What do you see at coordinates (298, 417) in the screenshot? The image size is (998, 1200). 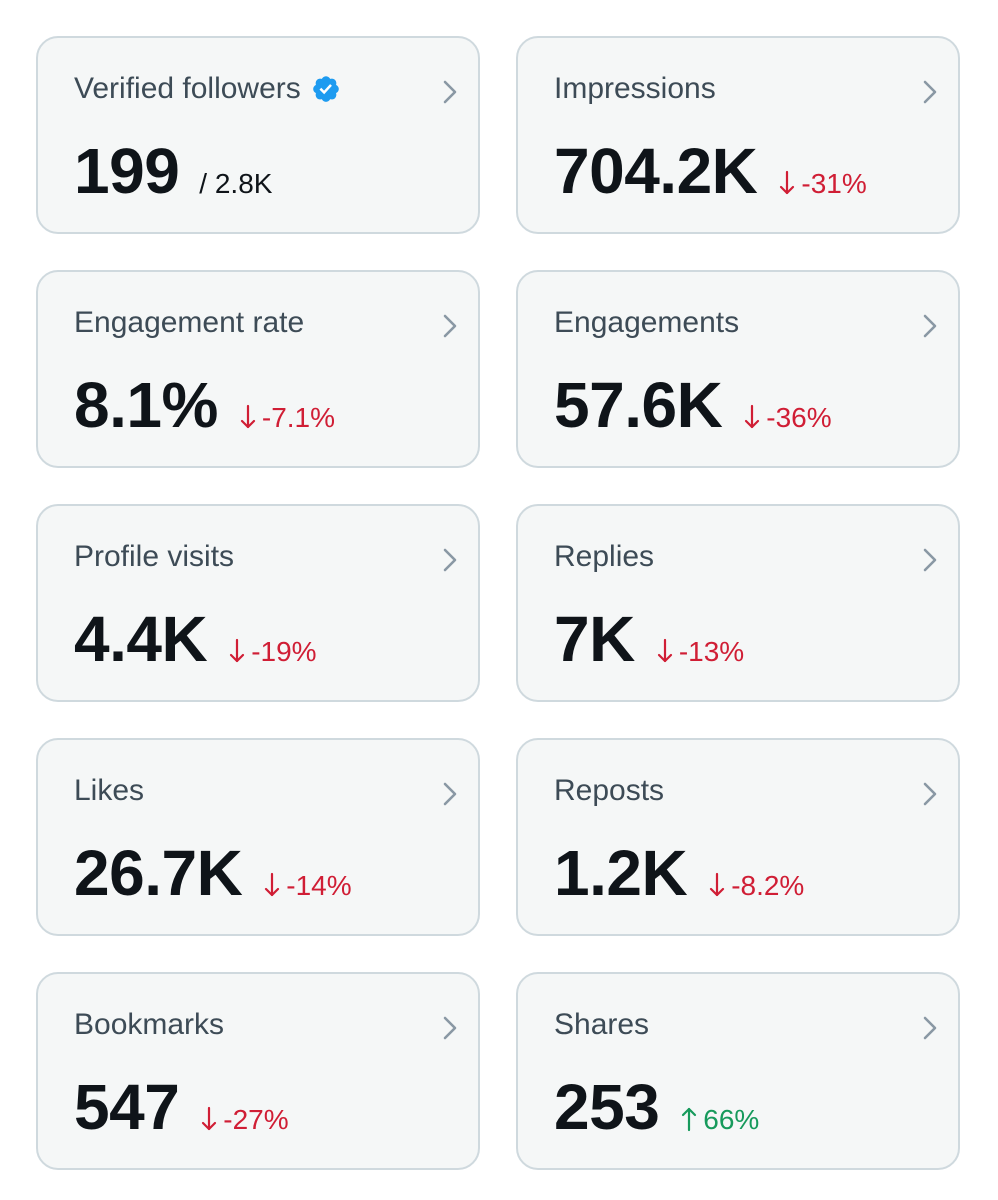 I see `metric-change-value: -7.1%` at bounding box center [298, 417].